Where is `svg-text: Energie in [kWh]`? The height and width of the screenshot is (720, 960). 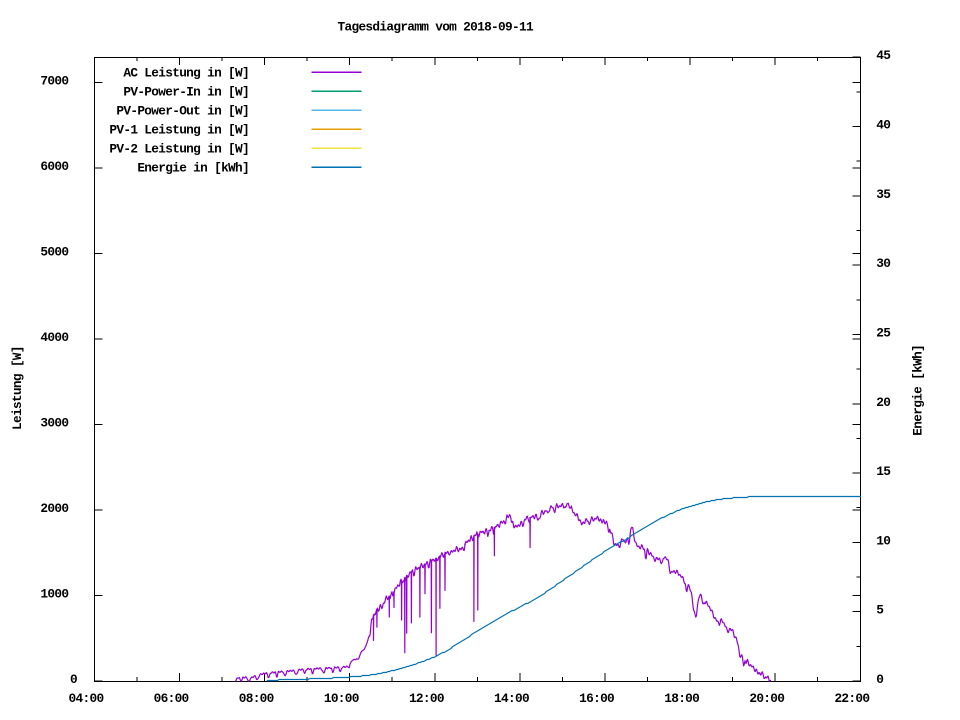 svg-text: Energie in [kWh] is located at coordinates (193, 167).